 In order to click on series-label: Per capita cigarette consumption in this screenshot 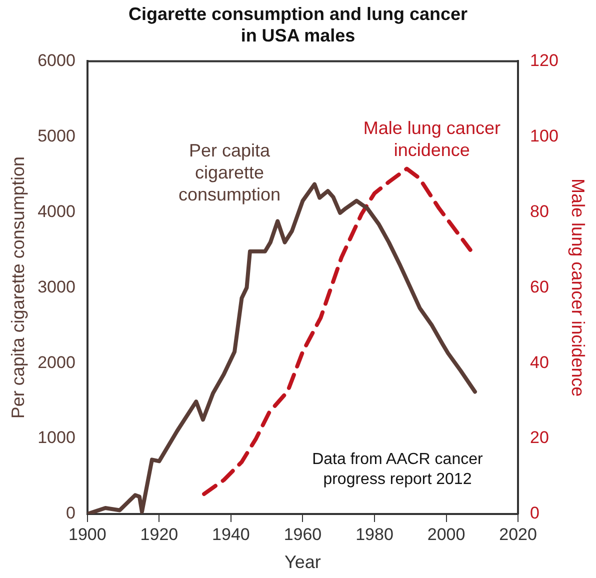, I will do `click(229, 172)`.